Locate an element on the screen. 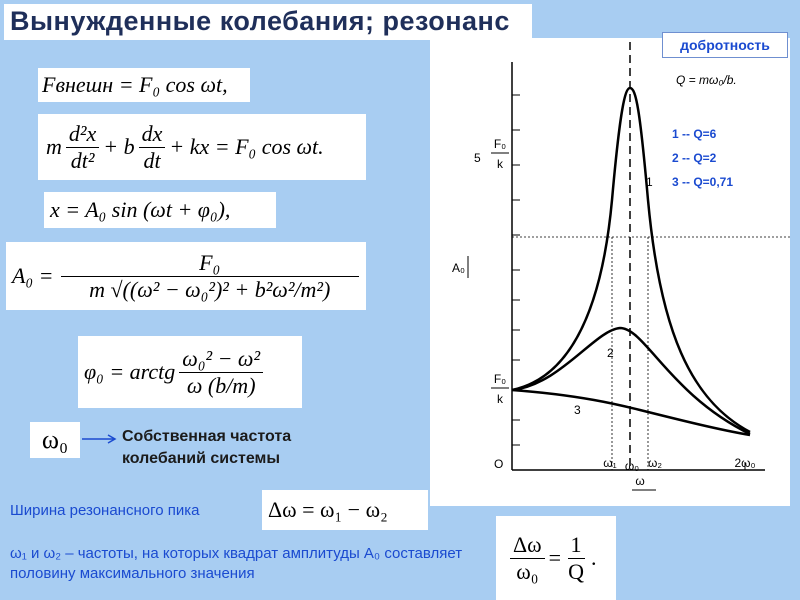 The image size is (800, 600). y-mark-prefix: 5 is located at coordinates (477, 158).